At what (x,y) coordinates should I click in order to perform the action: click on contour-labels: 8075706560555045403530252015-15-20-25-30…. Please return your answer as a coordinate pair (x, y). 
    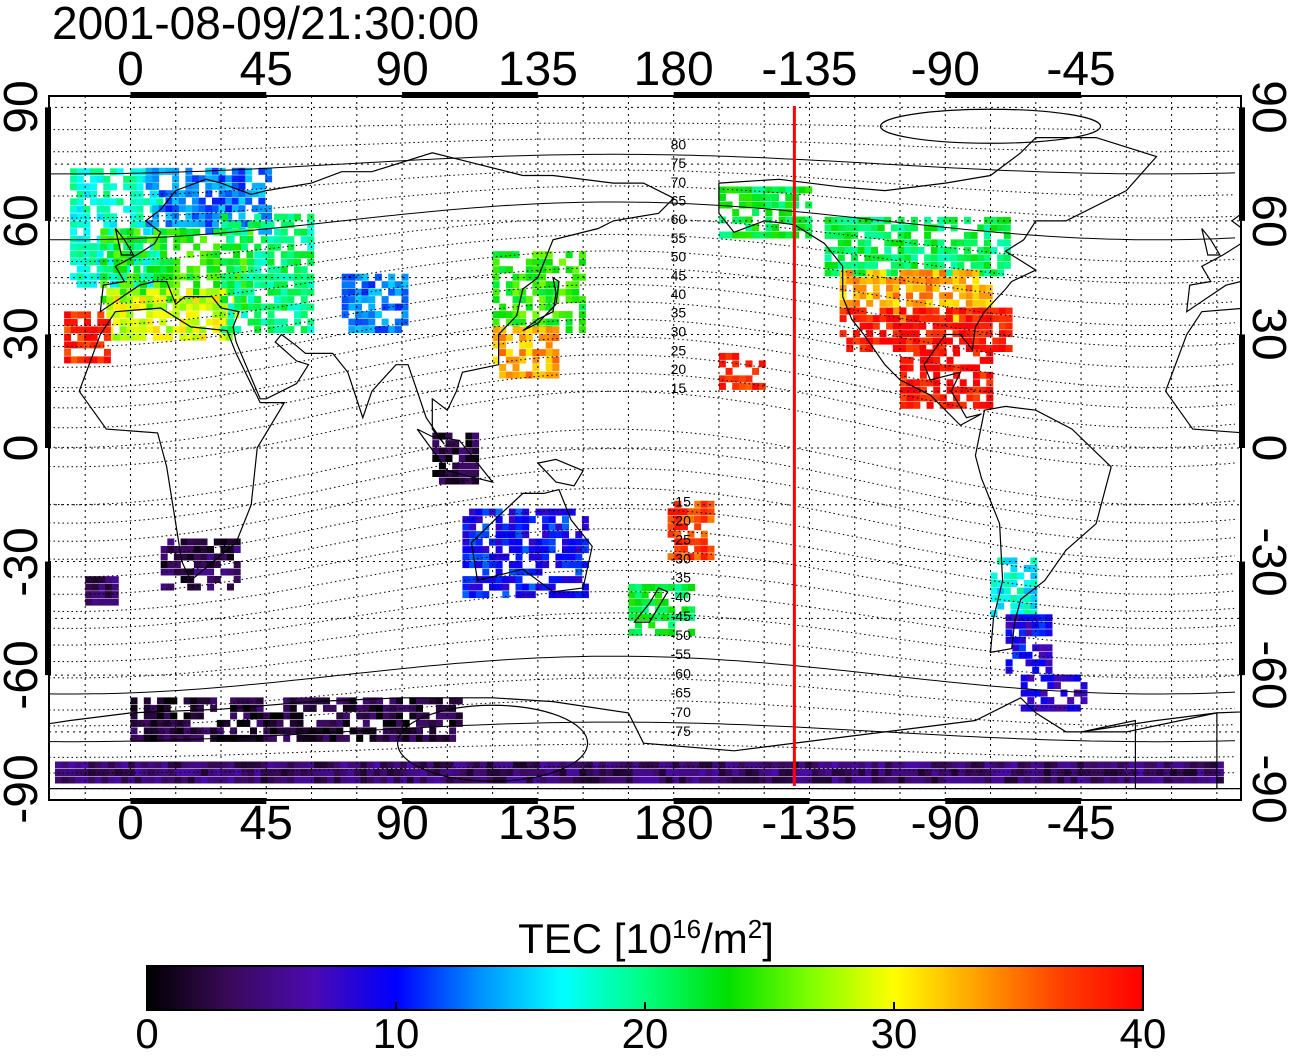
    Looking at the image, I should click on (681, 438).